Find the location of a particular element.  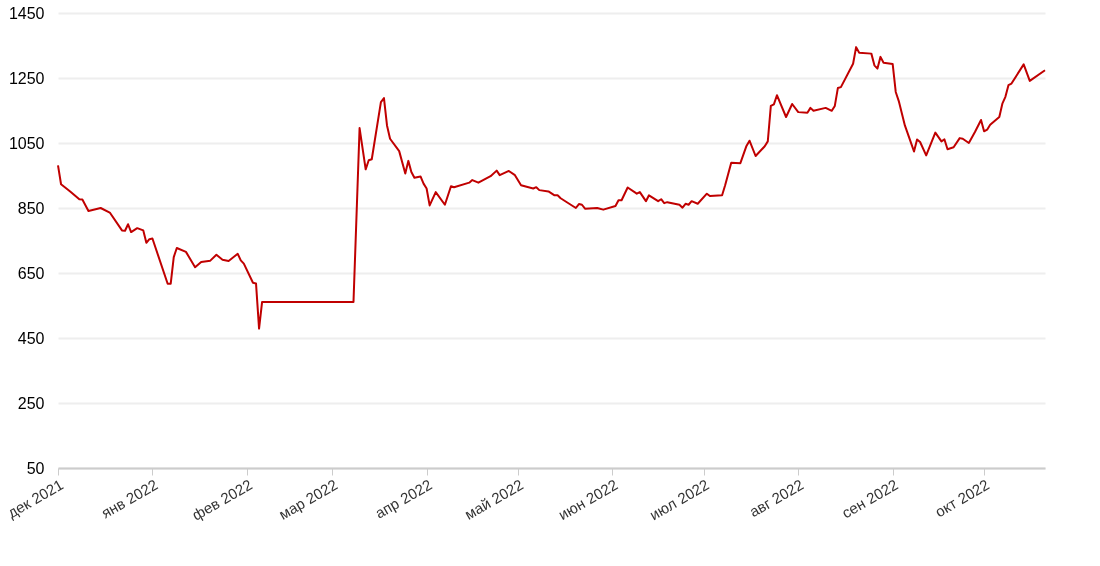

y-tick-label: 1450 is located at coordinates (26, 13).